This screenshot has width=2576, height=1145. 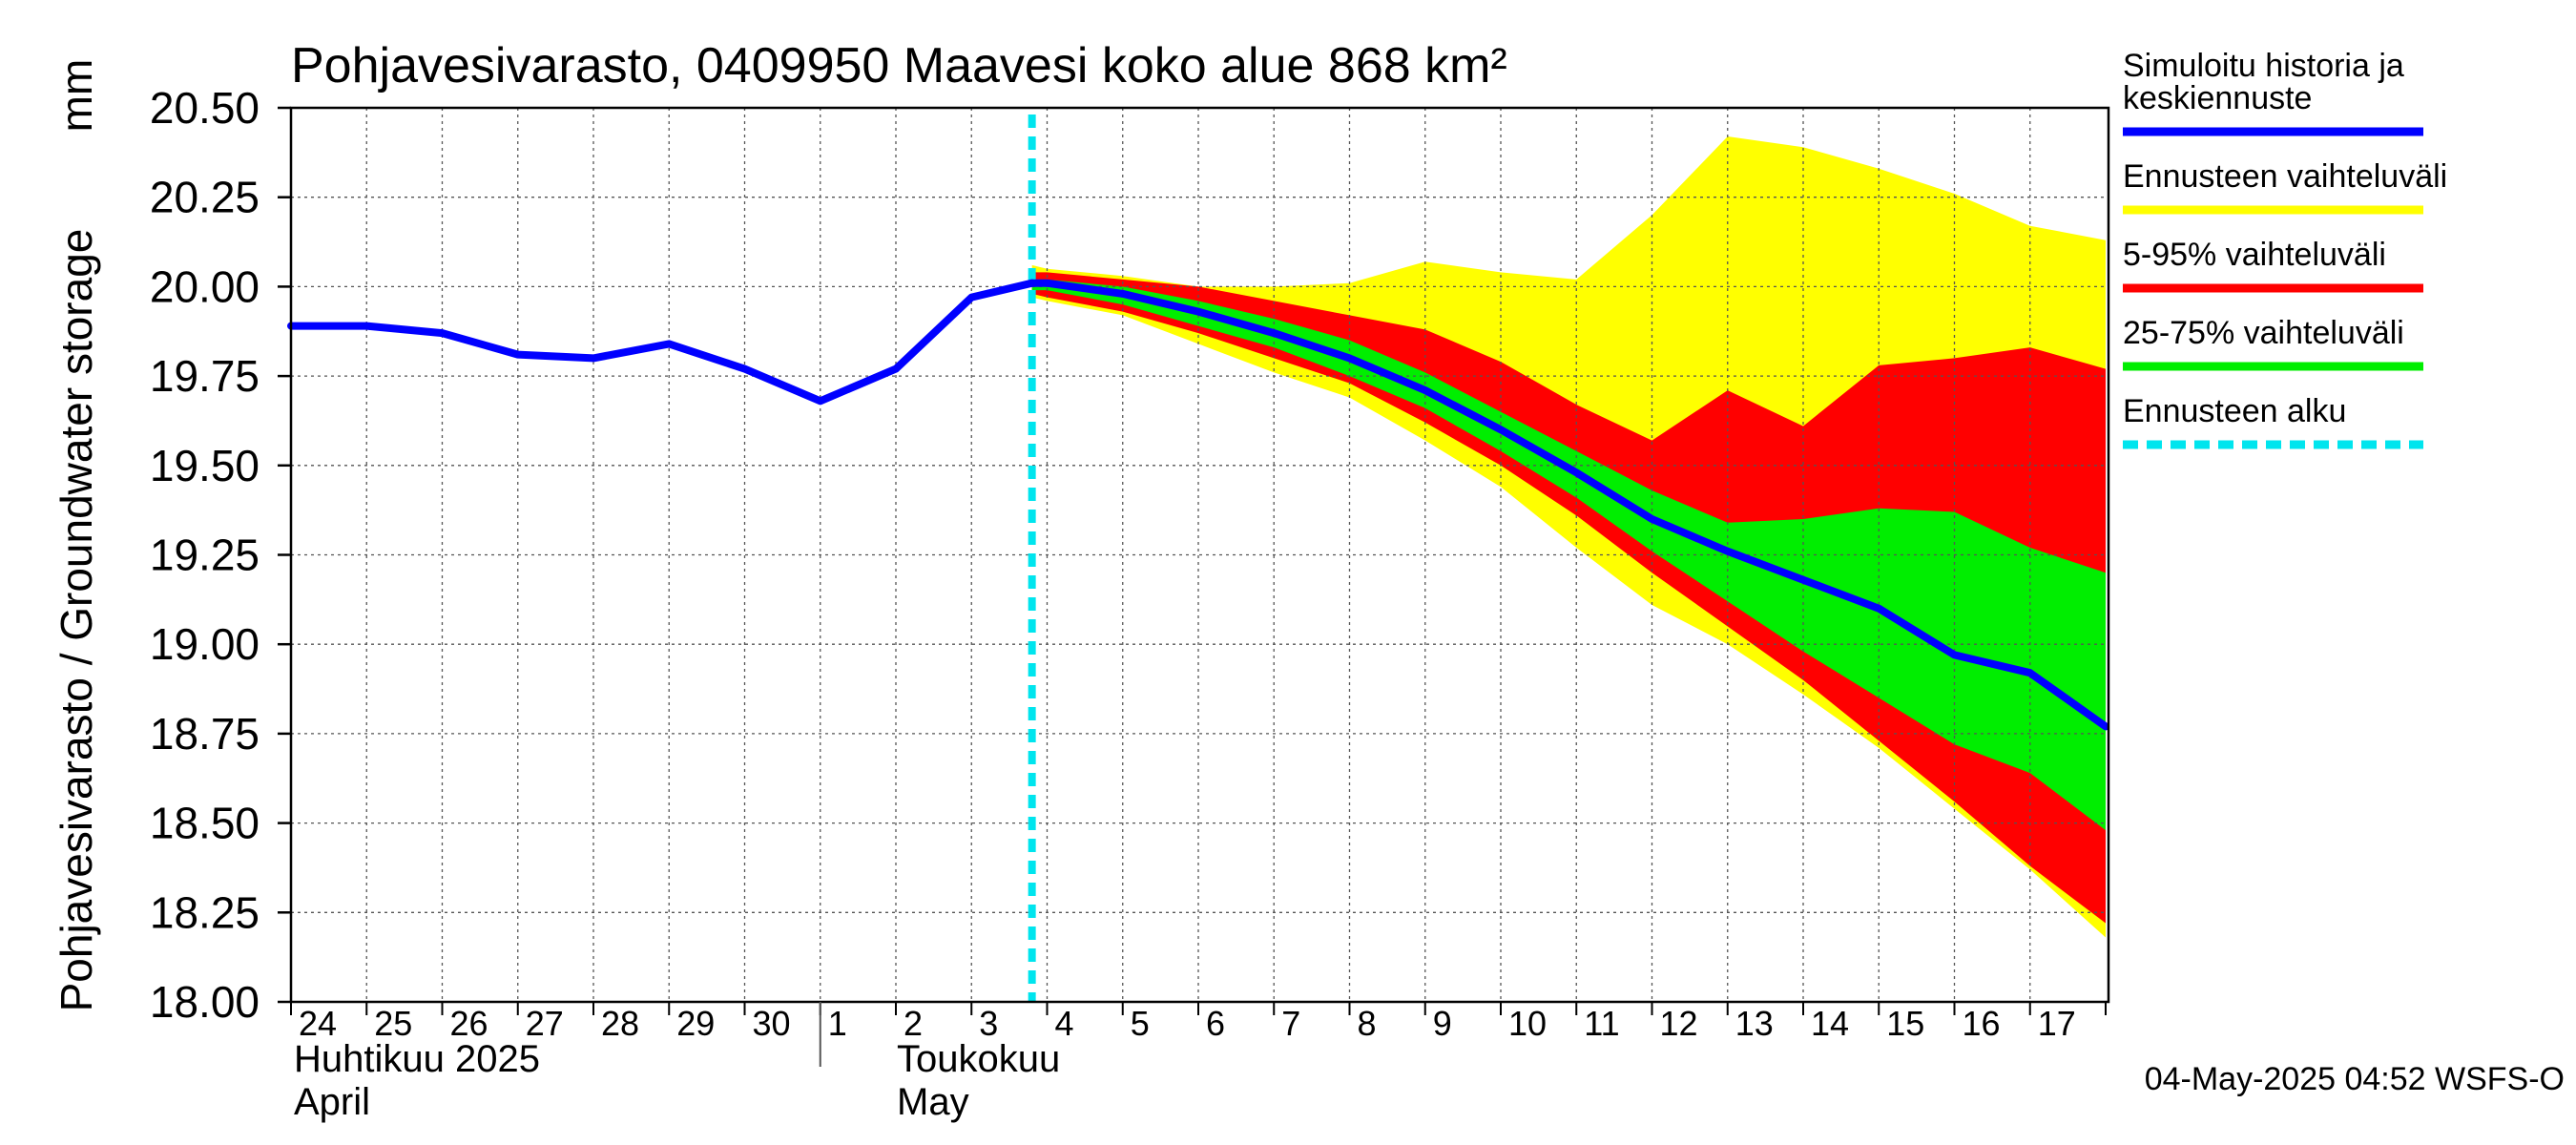 I want to click on month-label-may-fi: Toukokuu, so click(x=978, y=1059).